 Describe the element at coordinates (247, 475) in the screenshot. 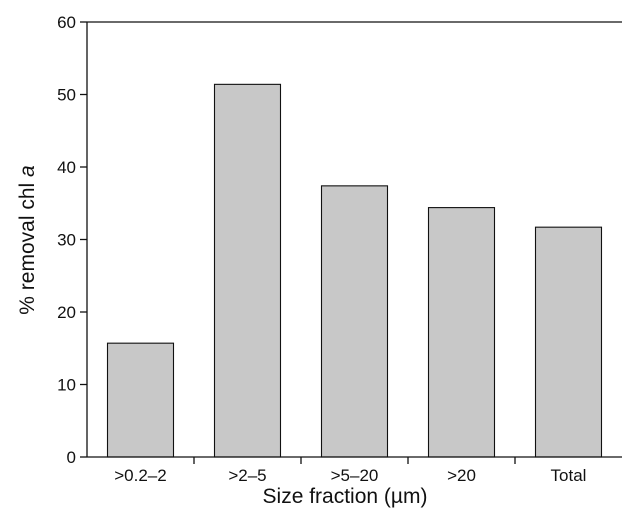

I see `x-tick-label: >2–5` at that location.